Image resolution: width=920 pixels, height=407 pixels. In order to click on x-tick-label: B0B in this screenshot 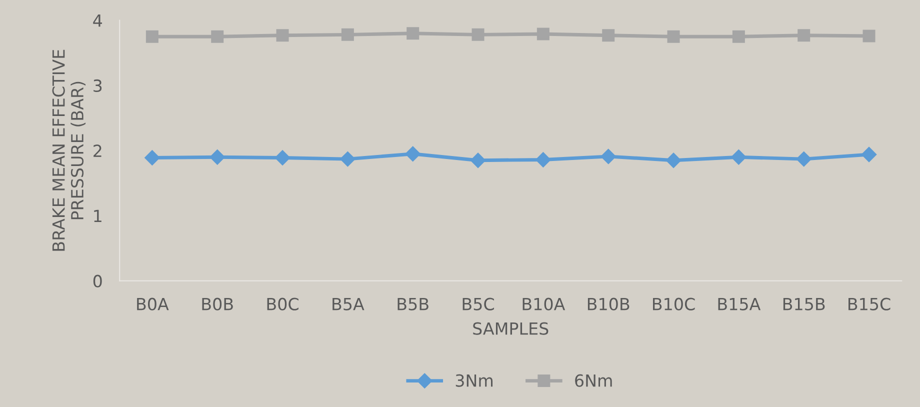, I will do `click(217, 304)`.